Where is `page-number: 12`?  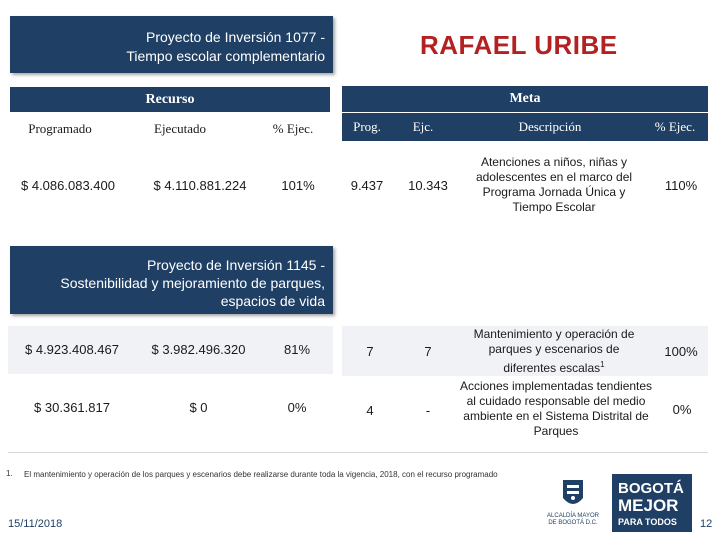
page-number: 12 is located at coordinates (706, 524).